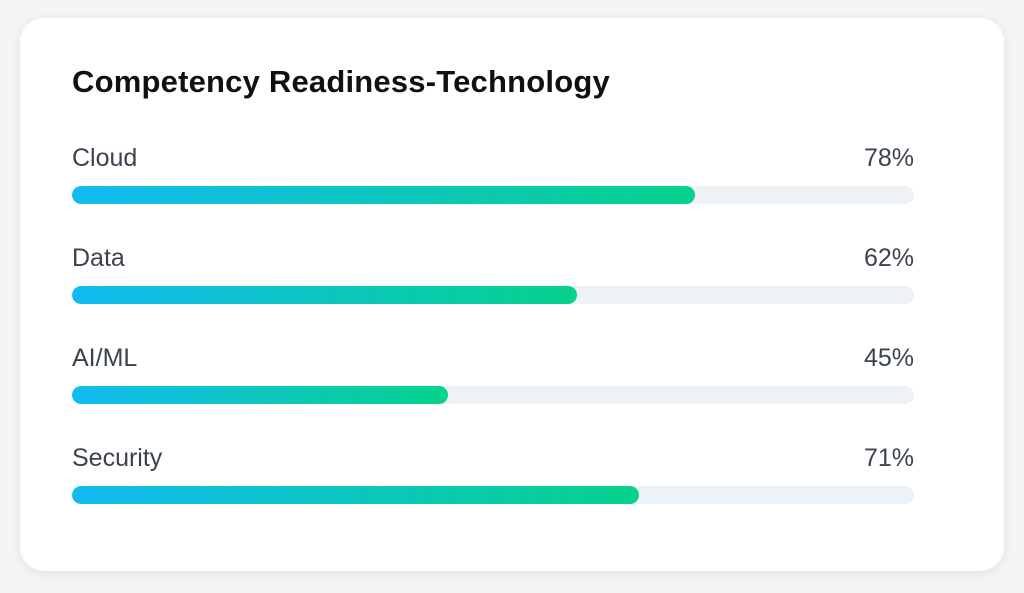 The image size is (1024, 593). I want to click on card-title: Competency Readiness-Technology, so click(341, 81).